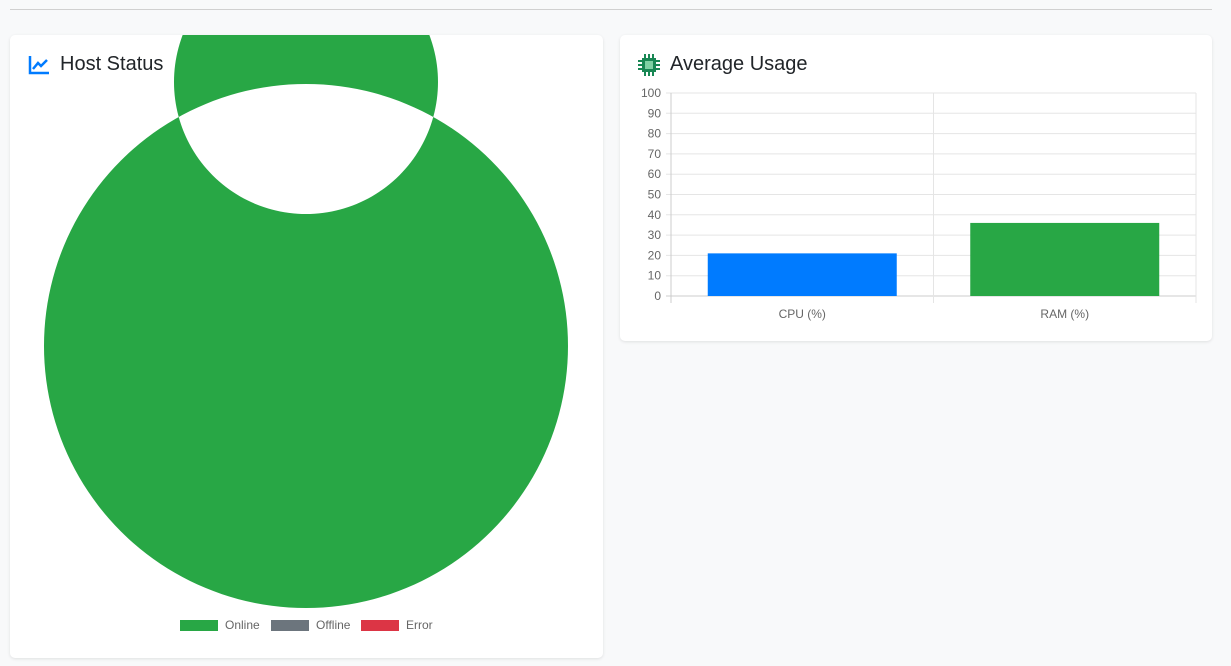 The width and height of the screenshot is (1231, 666). What do you see at coordinates (657, 296) in the screenshot?
I see `y-tick-label: 0` at bounding box center [657, 296].